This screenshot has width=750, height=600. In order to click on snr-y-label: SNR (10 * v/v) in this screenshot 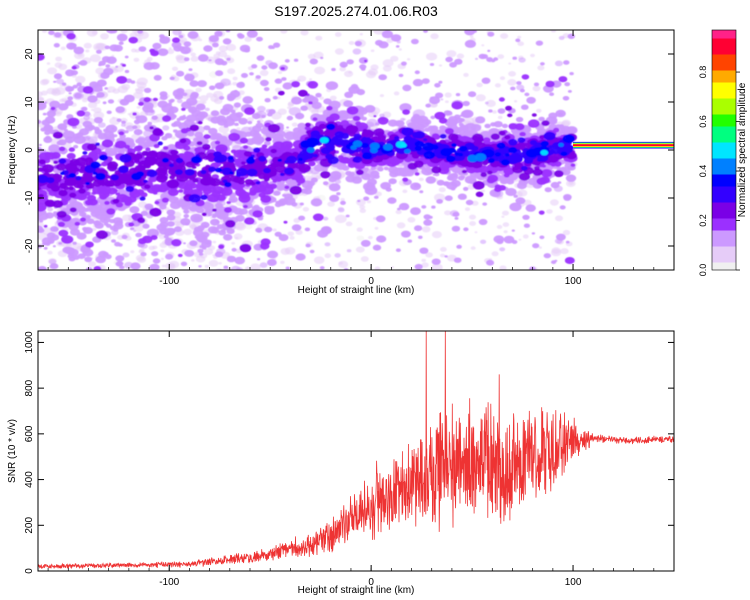, I will do `click(12, 451)`.